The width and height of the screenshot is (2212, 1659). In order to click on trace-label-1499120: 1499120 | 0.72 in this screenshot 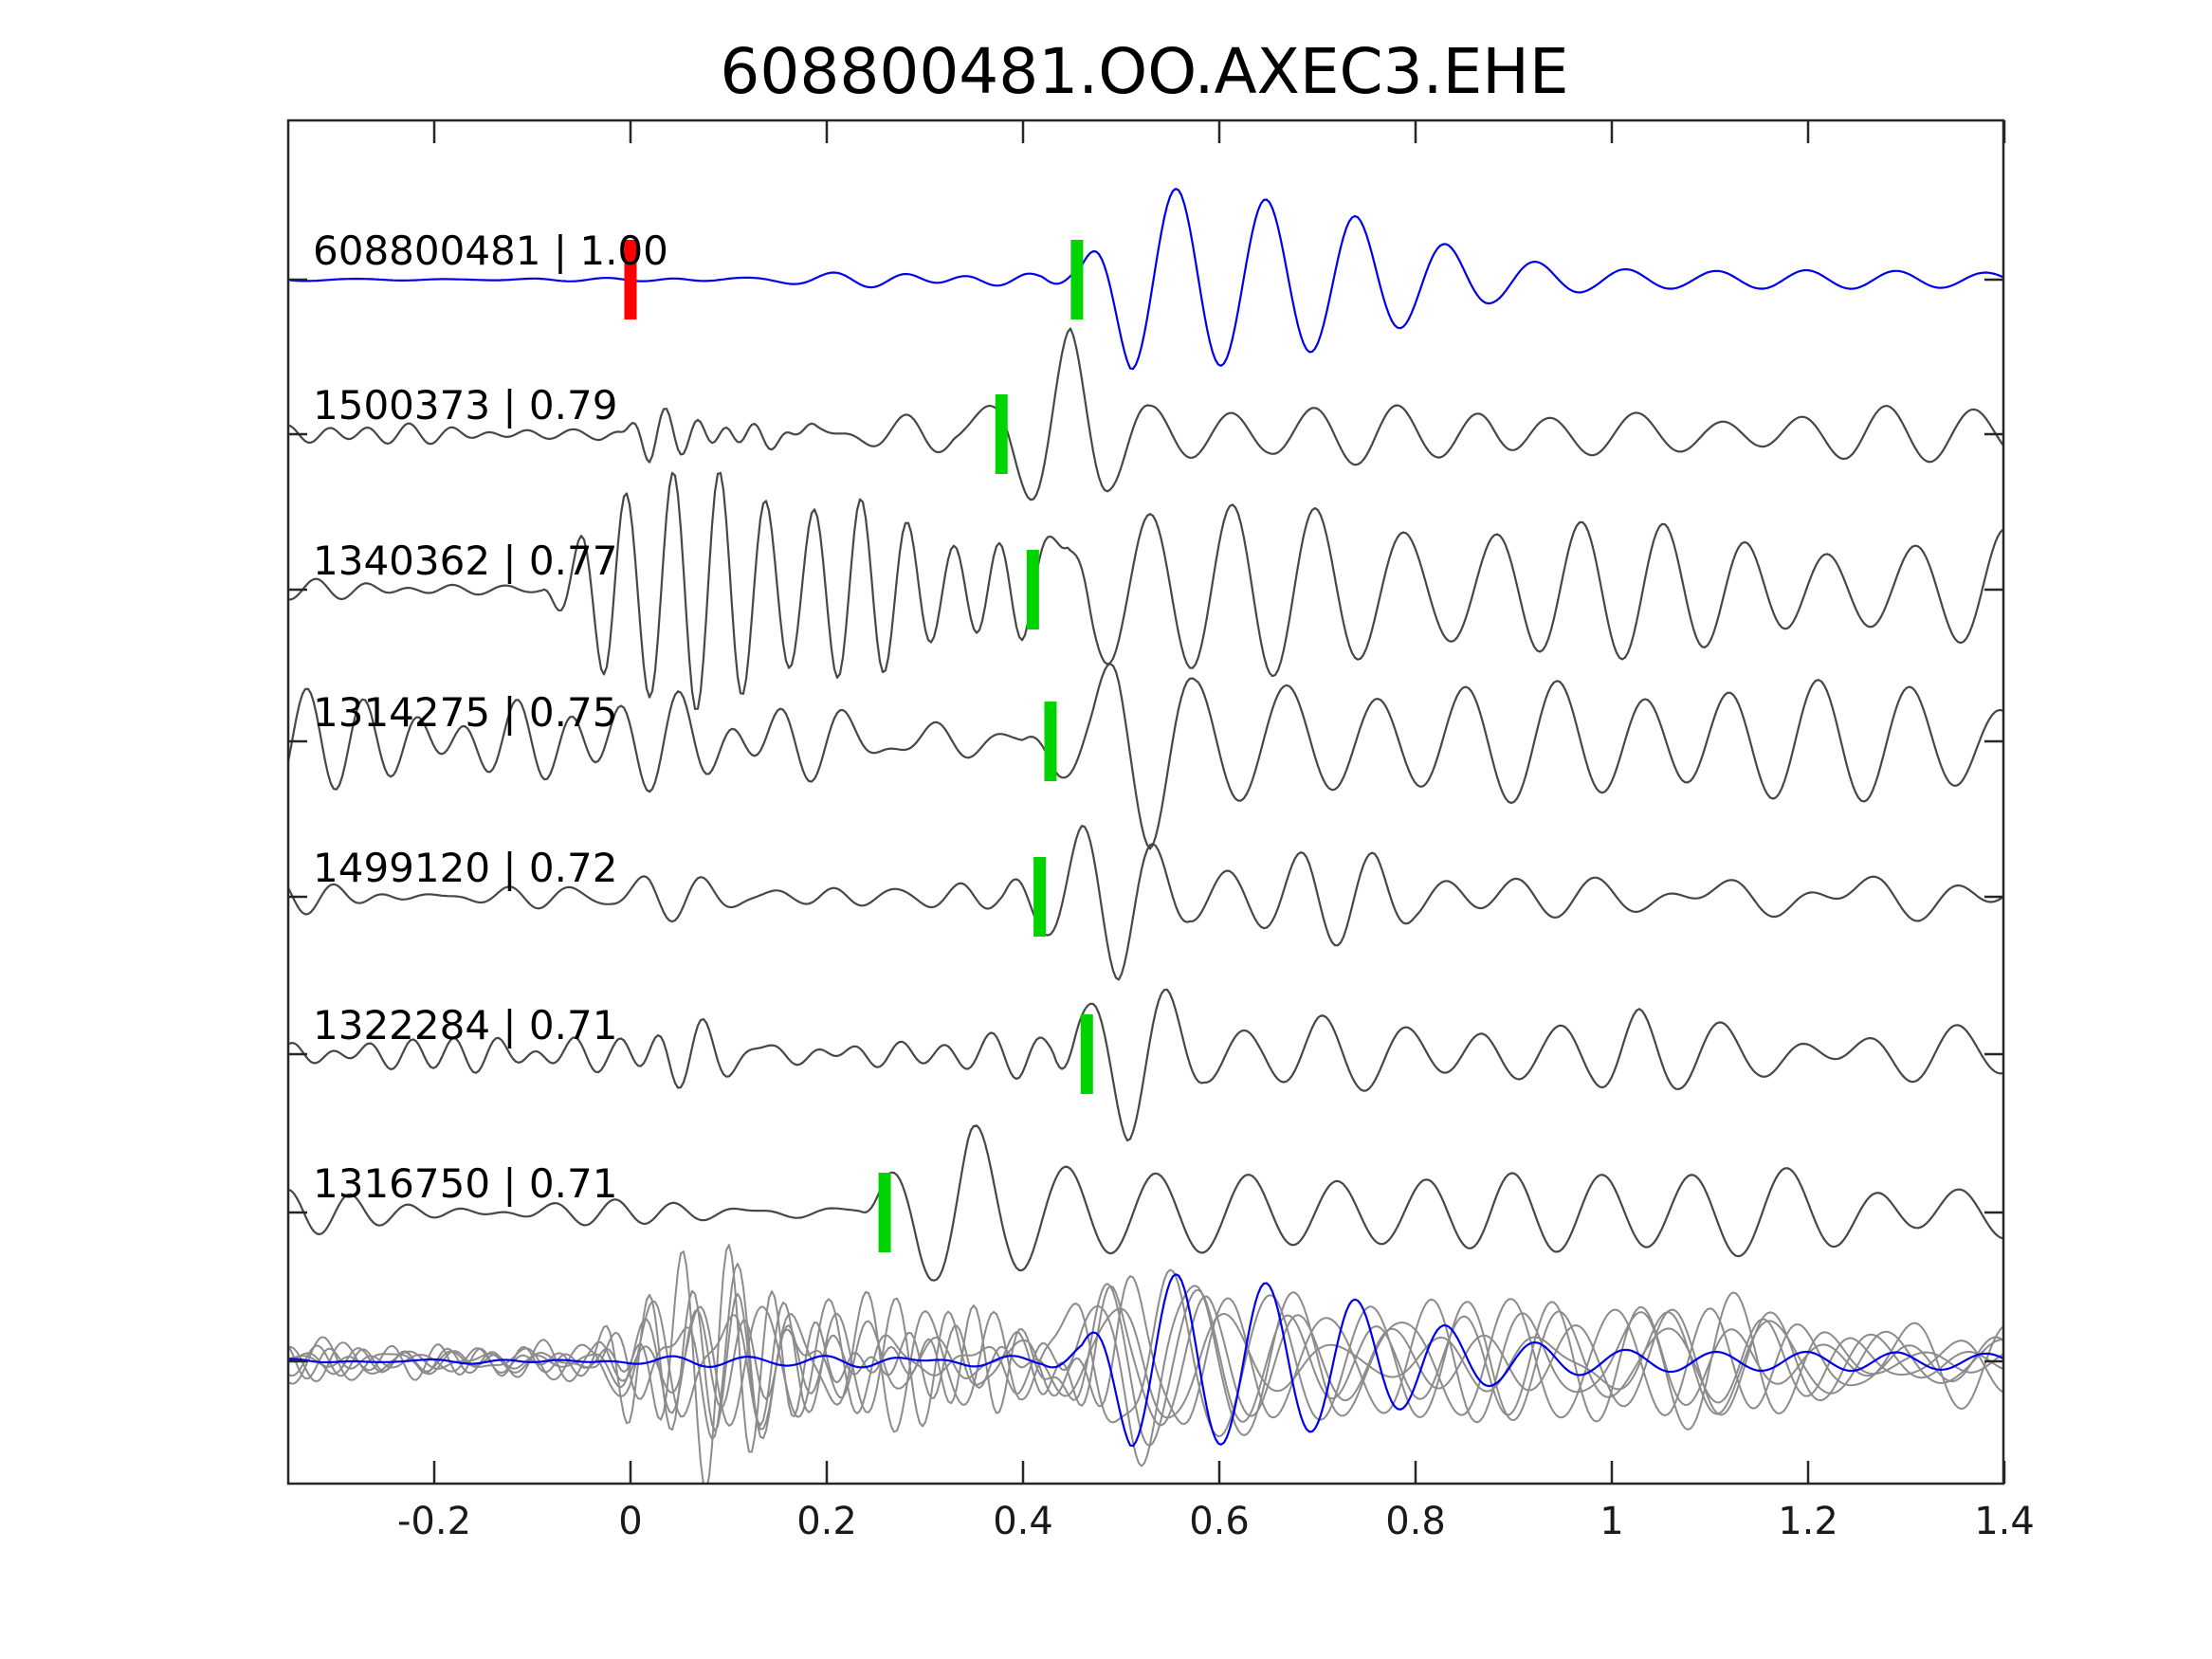, I will do `click(465, 868)`.